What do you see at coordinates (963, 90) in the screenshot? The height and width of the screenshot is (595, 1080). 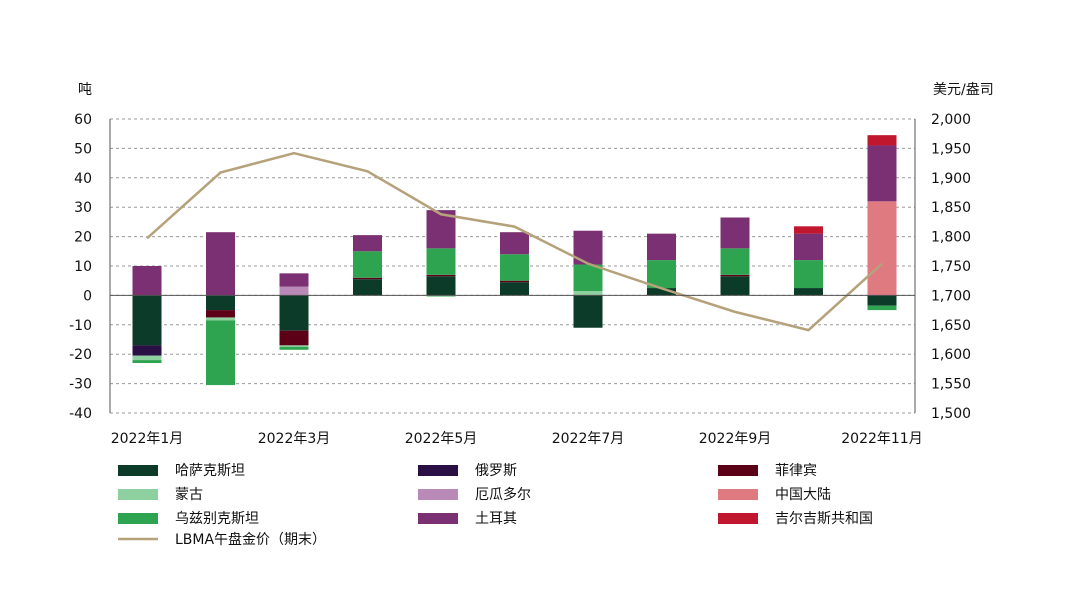 I see `right-axis-title: 美元/盎司` at bounding box center [963, 90].